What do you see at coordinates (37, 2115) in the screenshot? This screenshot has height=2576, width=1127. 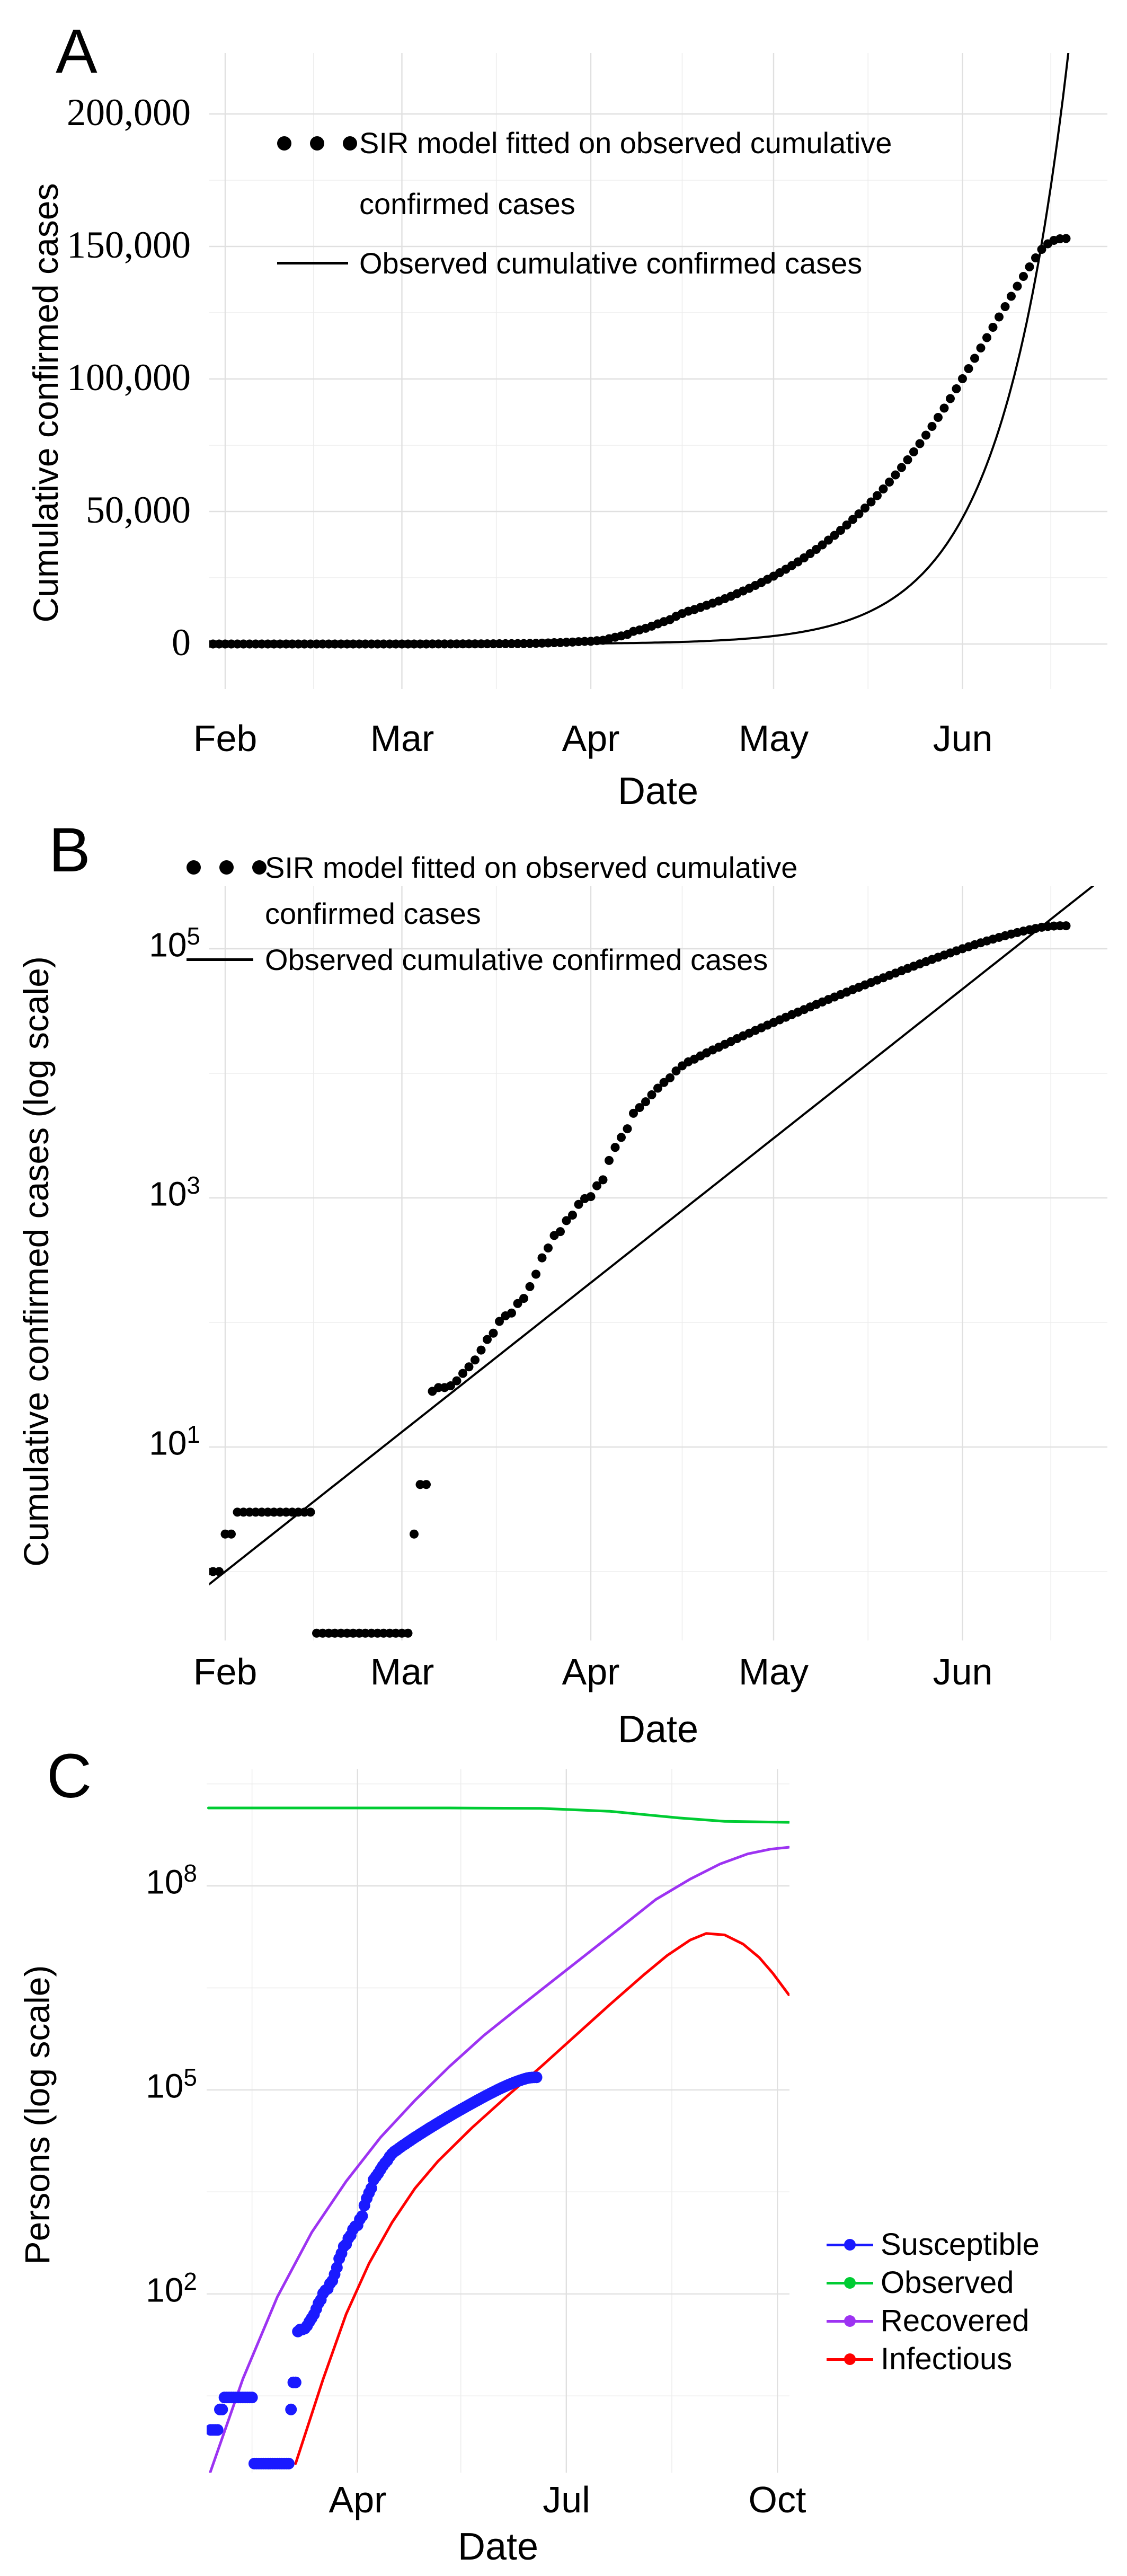 I see `panel-c-y-axis-title: Persons (log scale)` at bounding box center [37, 2115].